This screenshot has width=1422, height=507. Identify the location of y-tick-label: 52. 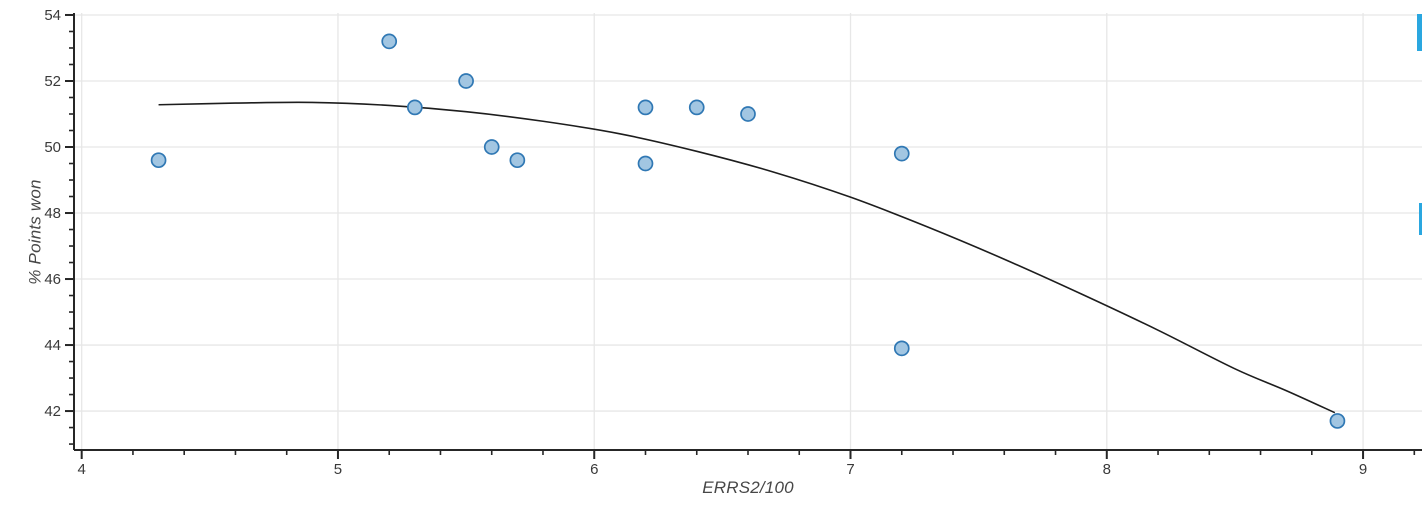
(52, 81).